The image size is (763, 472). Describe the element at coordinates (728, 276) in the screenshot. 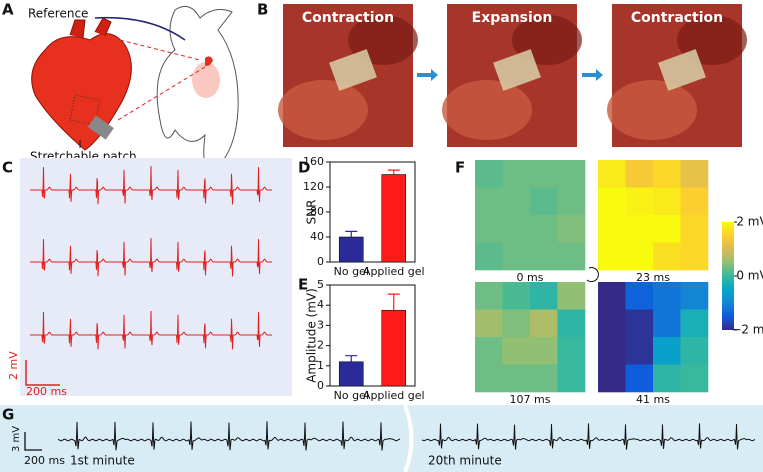

I see `colorbar` at that location.